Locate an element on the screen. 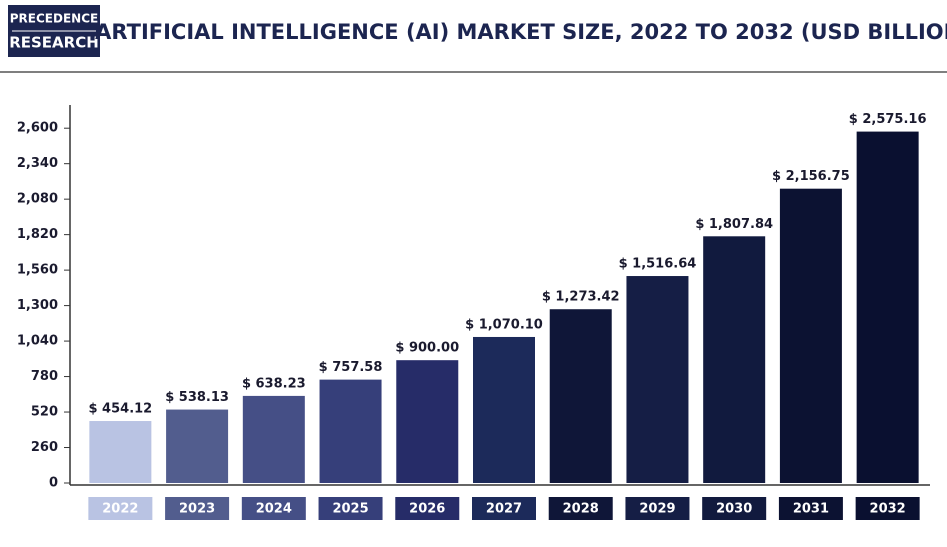 The image size is (947, 547). x-tick-label: 2032 is located at coordinates (888, 509).